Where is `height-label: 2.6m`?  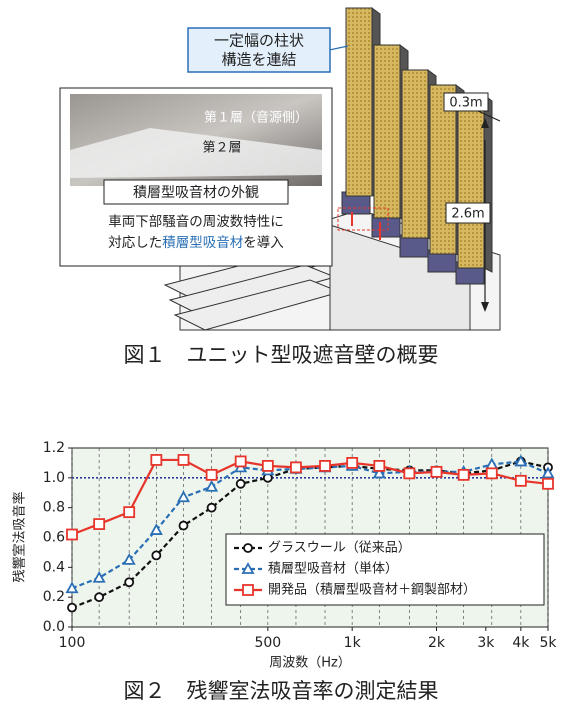
height-label: 2.6m is located at coordinates (467, 214).